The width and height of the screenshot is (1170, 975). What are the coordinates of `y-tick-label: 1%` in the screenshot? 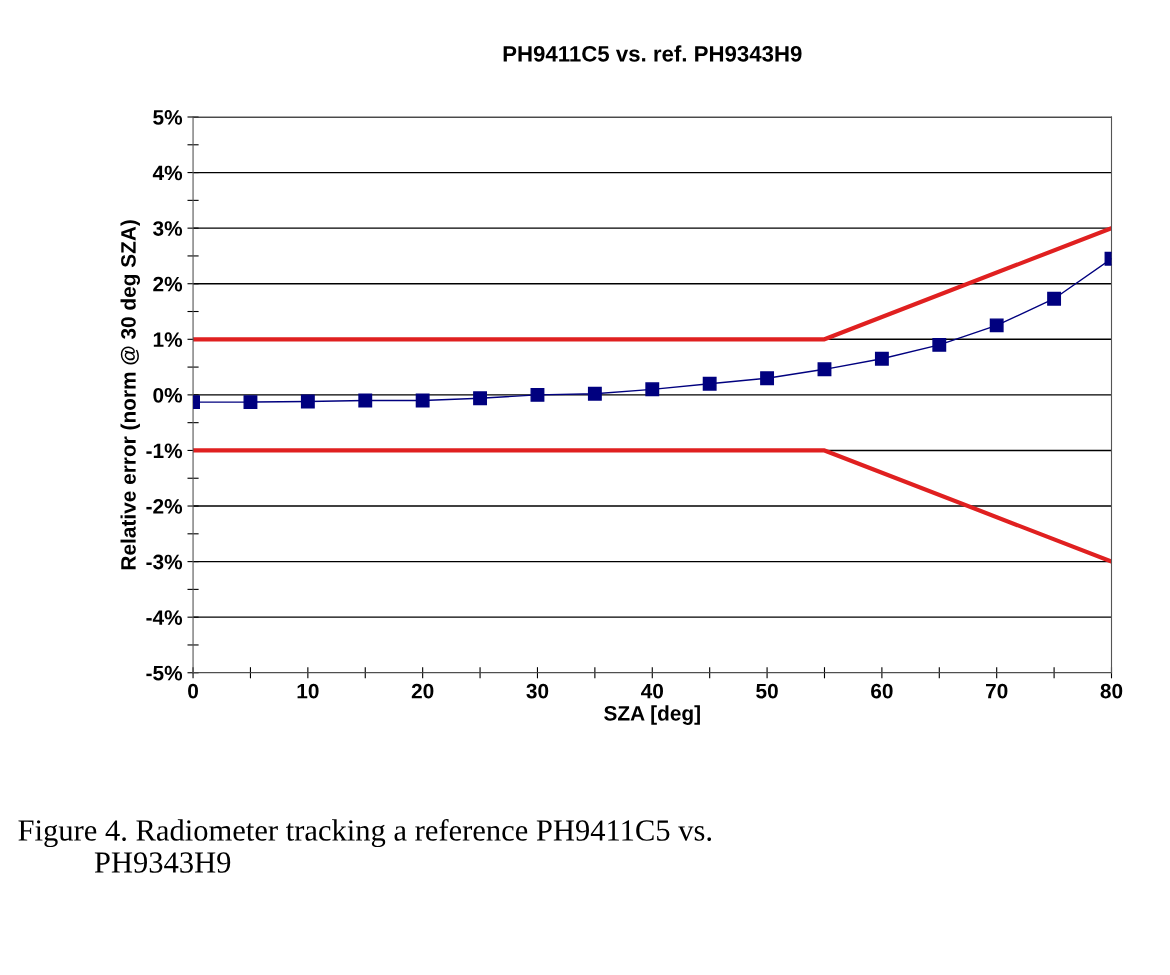 It's located at (168, 340).